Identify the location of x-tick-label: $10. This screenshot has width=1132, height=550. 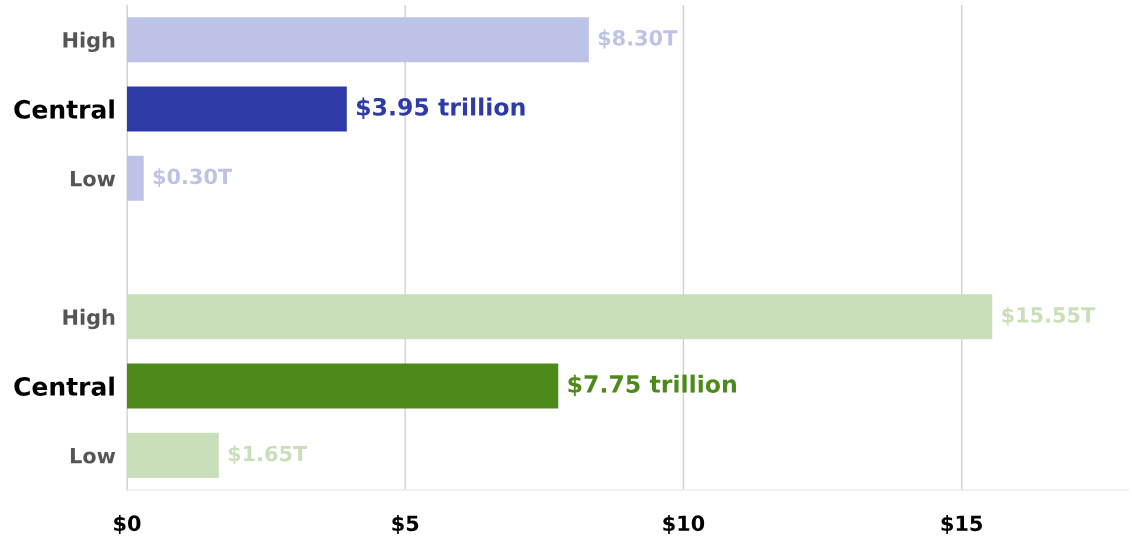
(684, 524).